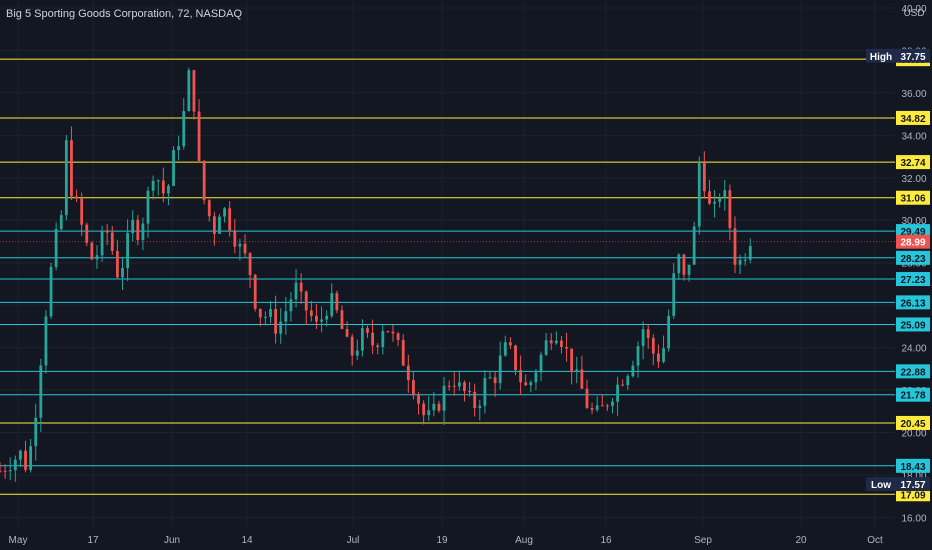 The height and width of the screenshot is (550, 932). What do you see at coordinates (606, 540) in the screenshot?
I see `x-tick-label-7: 16` at bounding box center [606, 540].